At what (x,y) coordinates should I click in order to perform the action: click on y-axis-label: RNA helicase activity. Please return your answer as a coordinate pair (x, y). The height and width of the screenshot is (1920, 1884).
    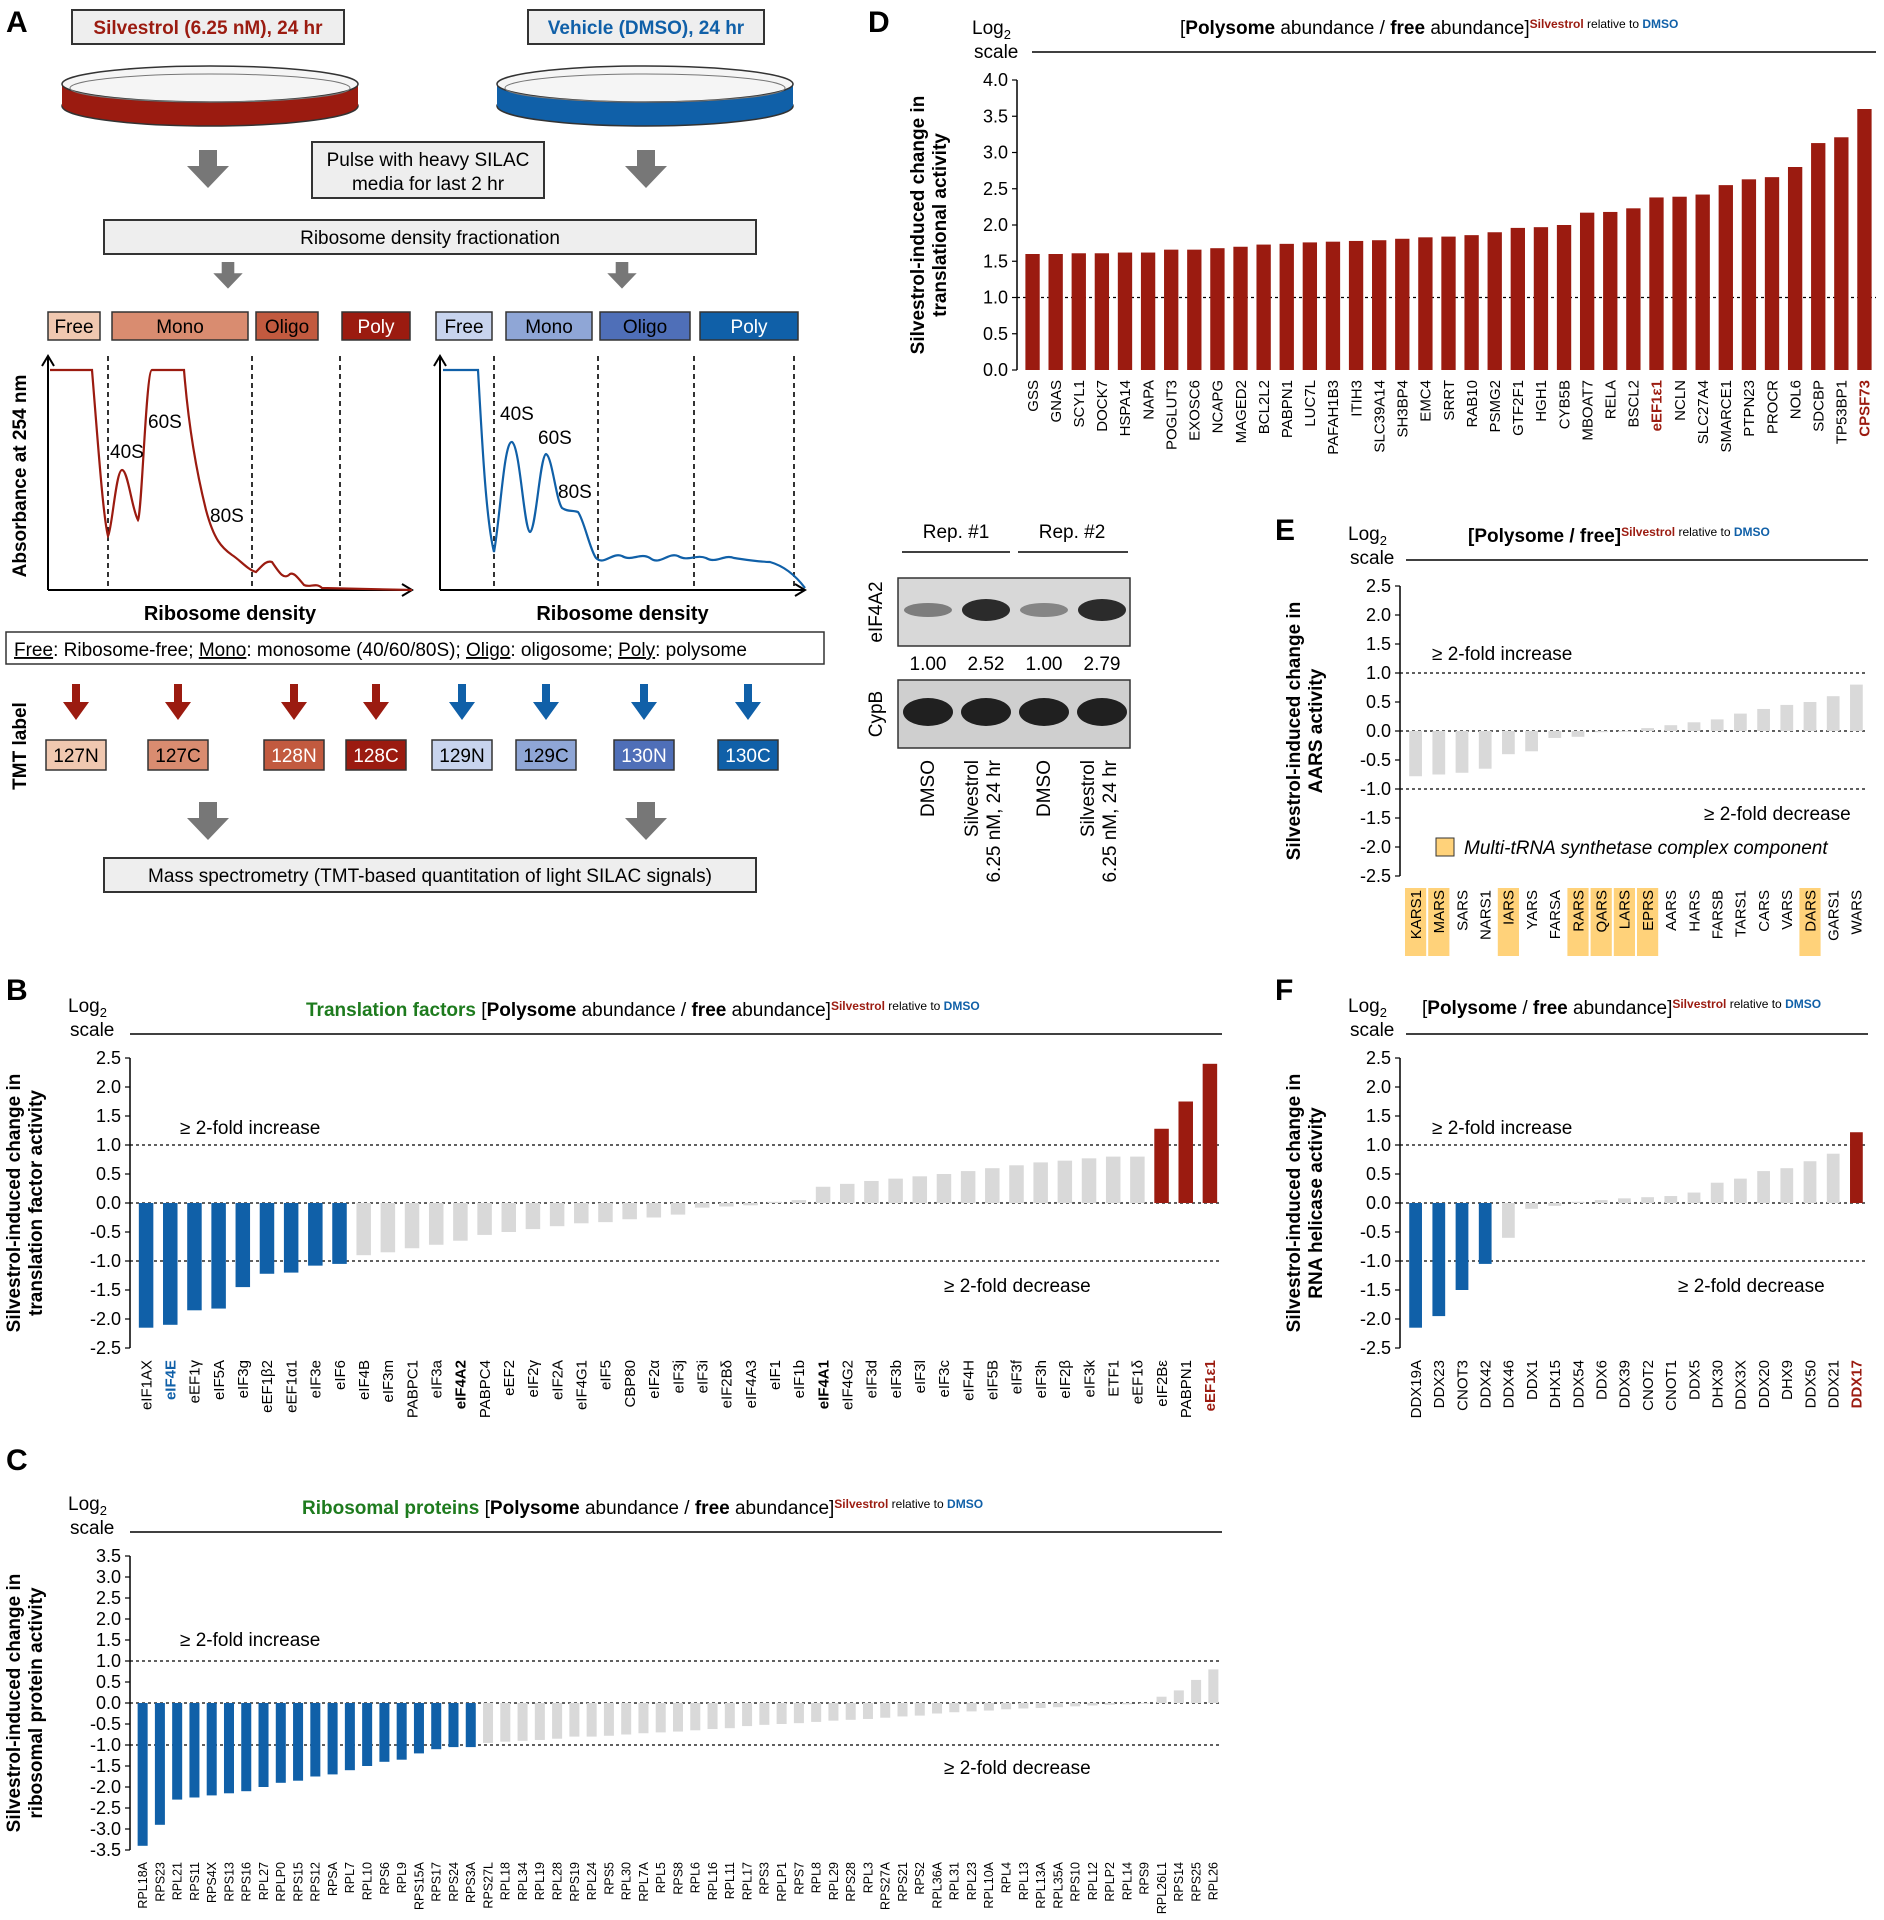
    Looking at the image, I should click on (1316, 1203).